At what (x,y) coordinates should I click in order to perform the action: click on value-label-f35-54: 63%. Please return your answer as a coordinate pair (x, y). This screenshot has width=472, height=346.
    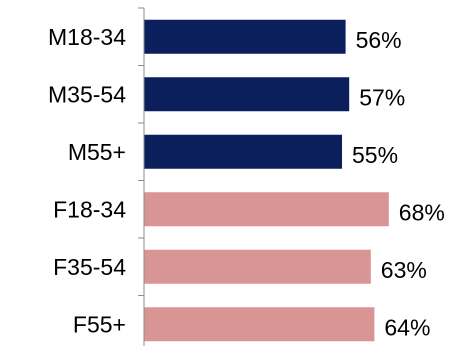
    Looking at the image, I should click on (404, 270).